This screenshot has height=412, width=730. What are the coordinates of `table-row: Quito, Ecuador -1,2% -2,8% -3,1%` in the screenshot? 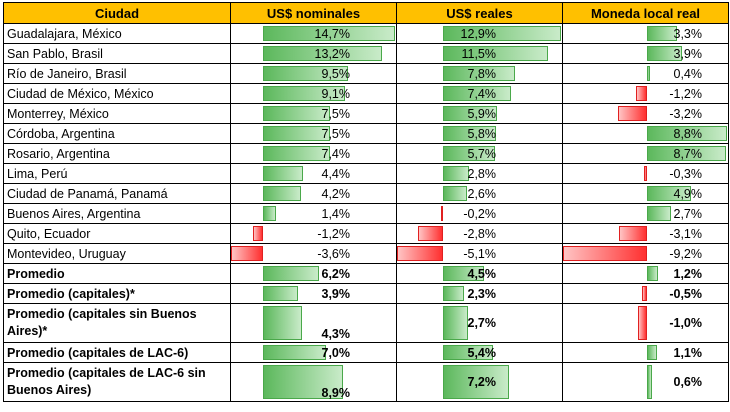 It's located at (366, 233).